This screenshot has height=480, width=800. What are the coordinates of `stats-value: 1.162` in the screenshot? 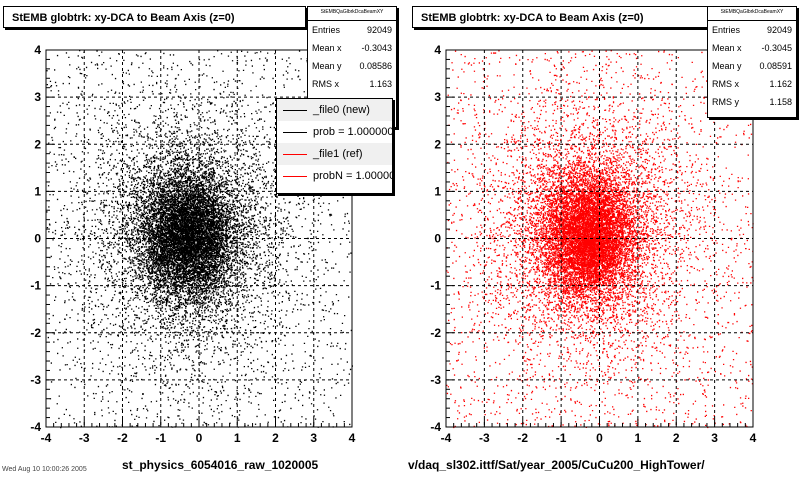 It's located at (780, 84).